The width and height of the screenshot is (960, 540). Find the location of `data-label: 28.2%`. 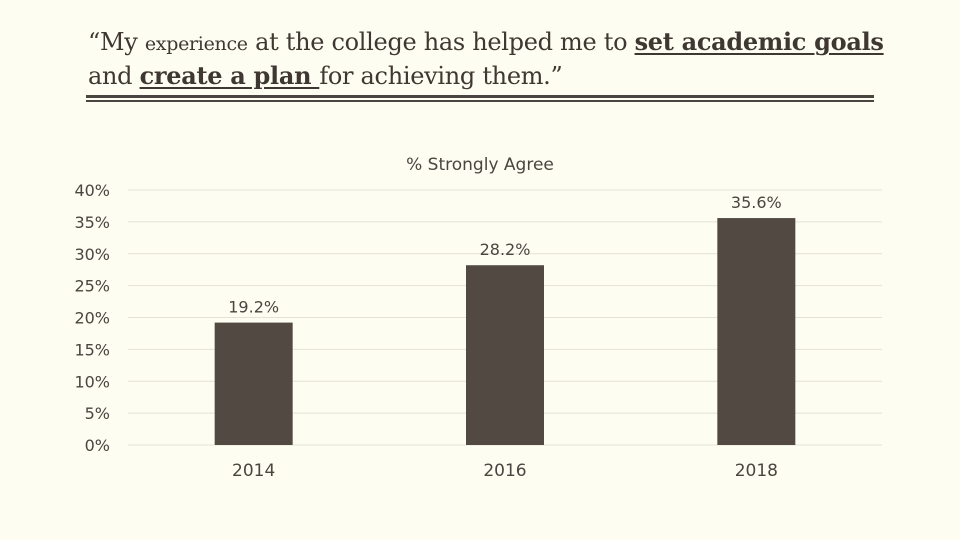

data-label: 28.2% is located at coordinates (505, 249).